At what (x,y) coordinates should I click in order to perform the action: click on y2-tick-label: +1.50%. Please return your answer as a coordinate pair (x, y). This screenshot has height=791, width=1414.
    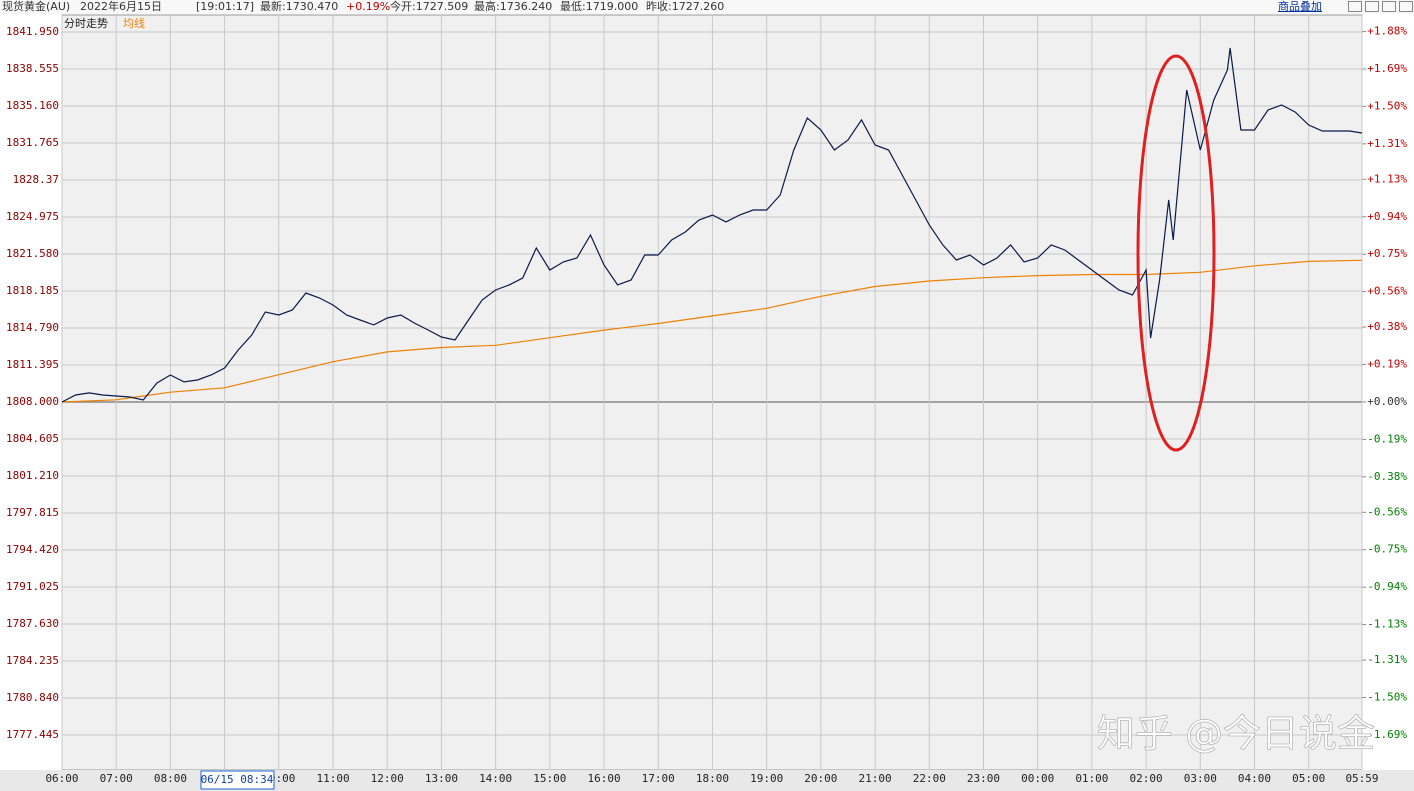
    Looking at the image, I should click on (1387, 105).